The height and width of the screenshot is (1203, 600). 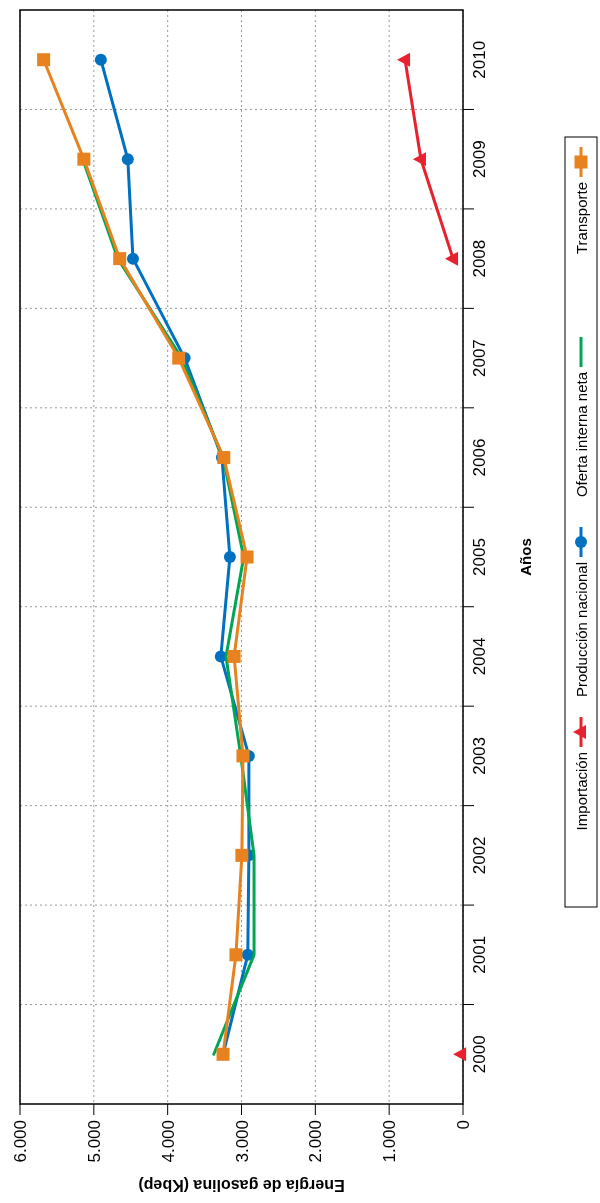 What do you see at coordinates (479, 457) in the screenshot?
I see `y-tick-label: 2006` at bounding box center [479, 457].